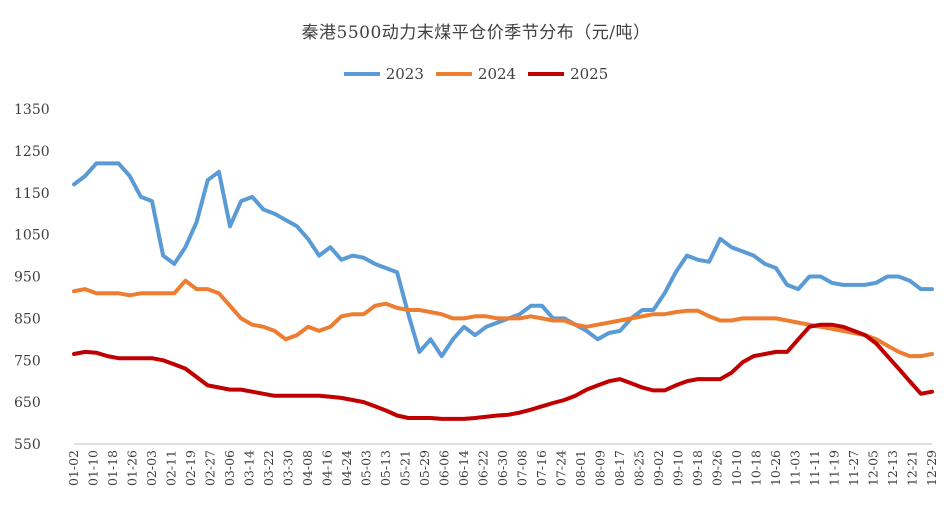 This screenshot has height=515, width=952. What do you see at coordinates (27, 361) in the screenshot?
I see `y-tick-label: 750` at bounding box center [27, 361].